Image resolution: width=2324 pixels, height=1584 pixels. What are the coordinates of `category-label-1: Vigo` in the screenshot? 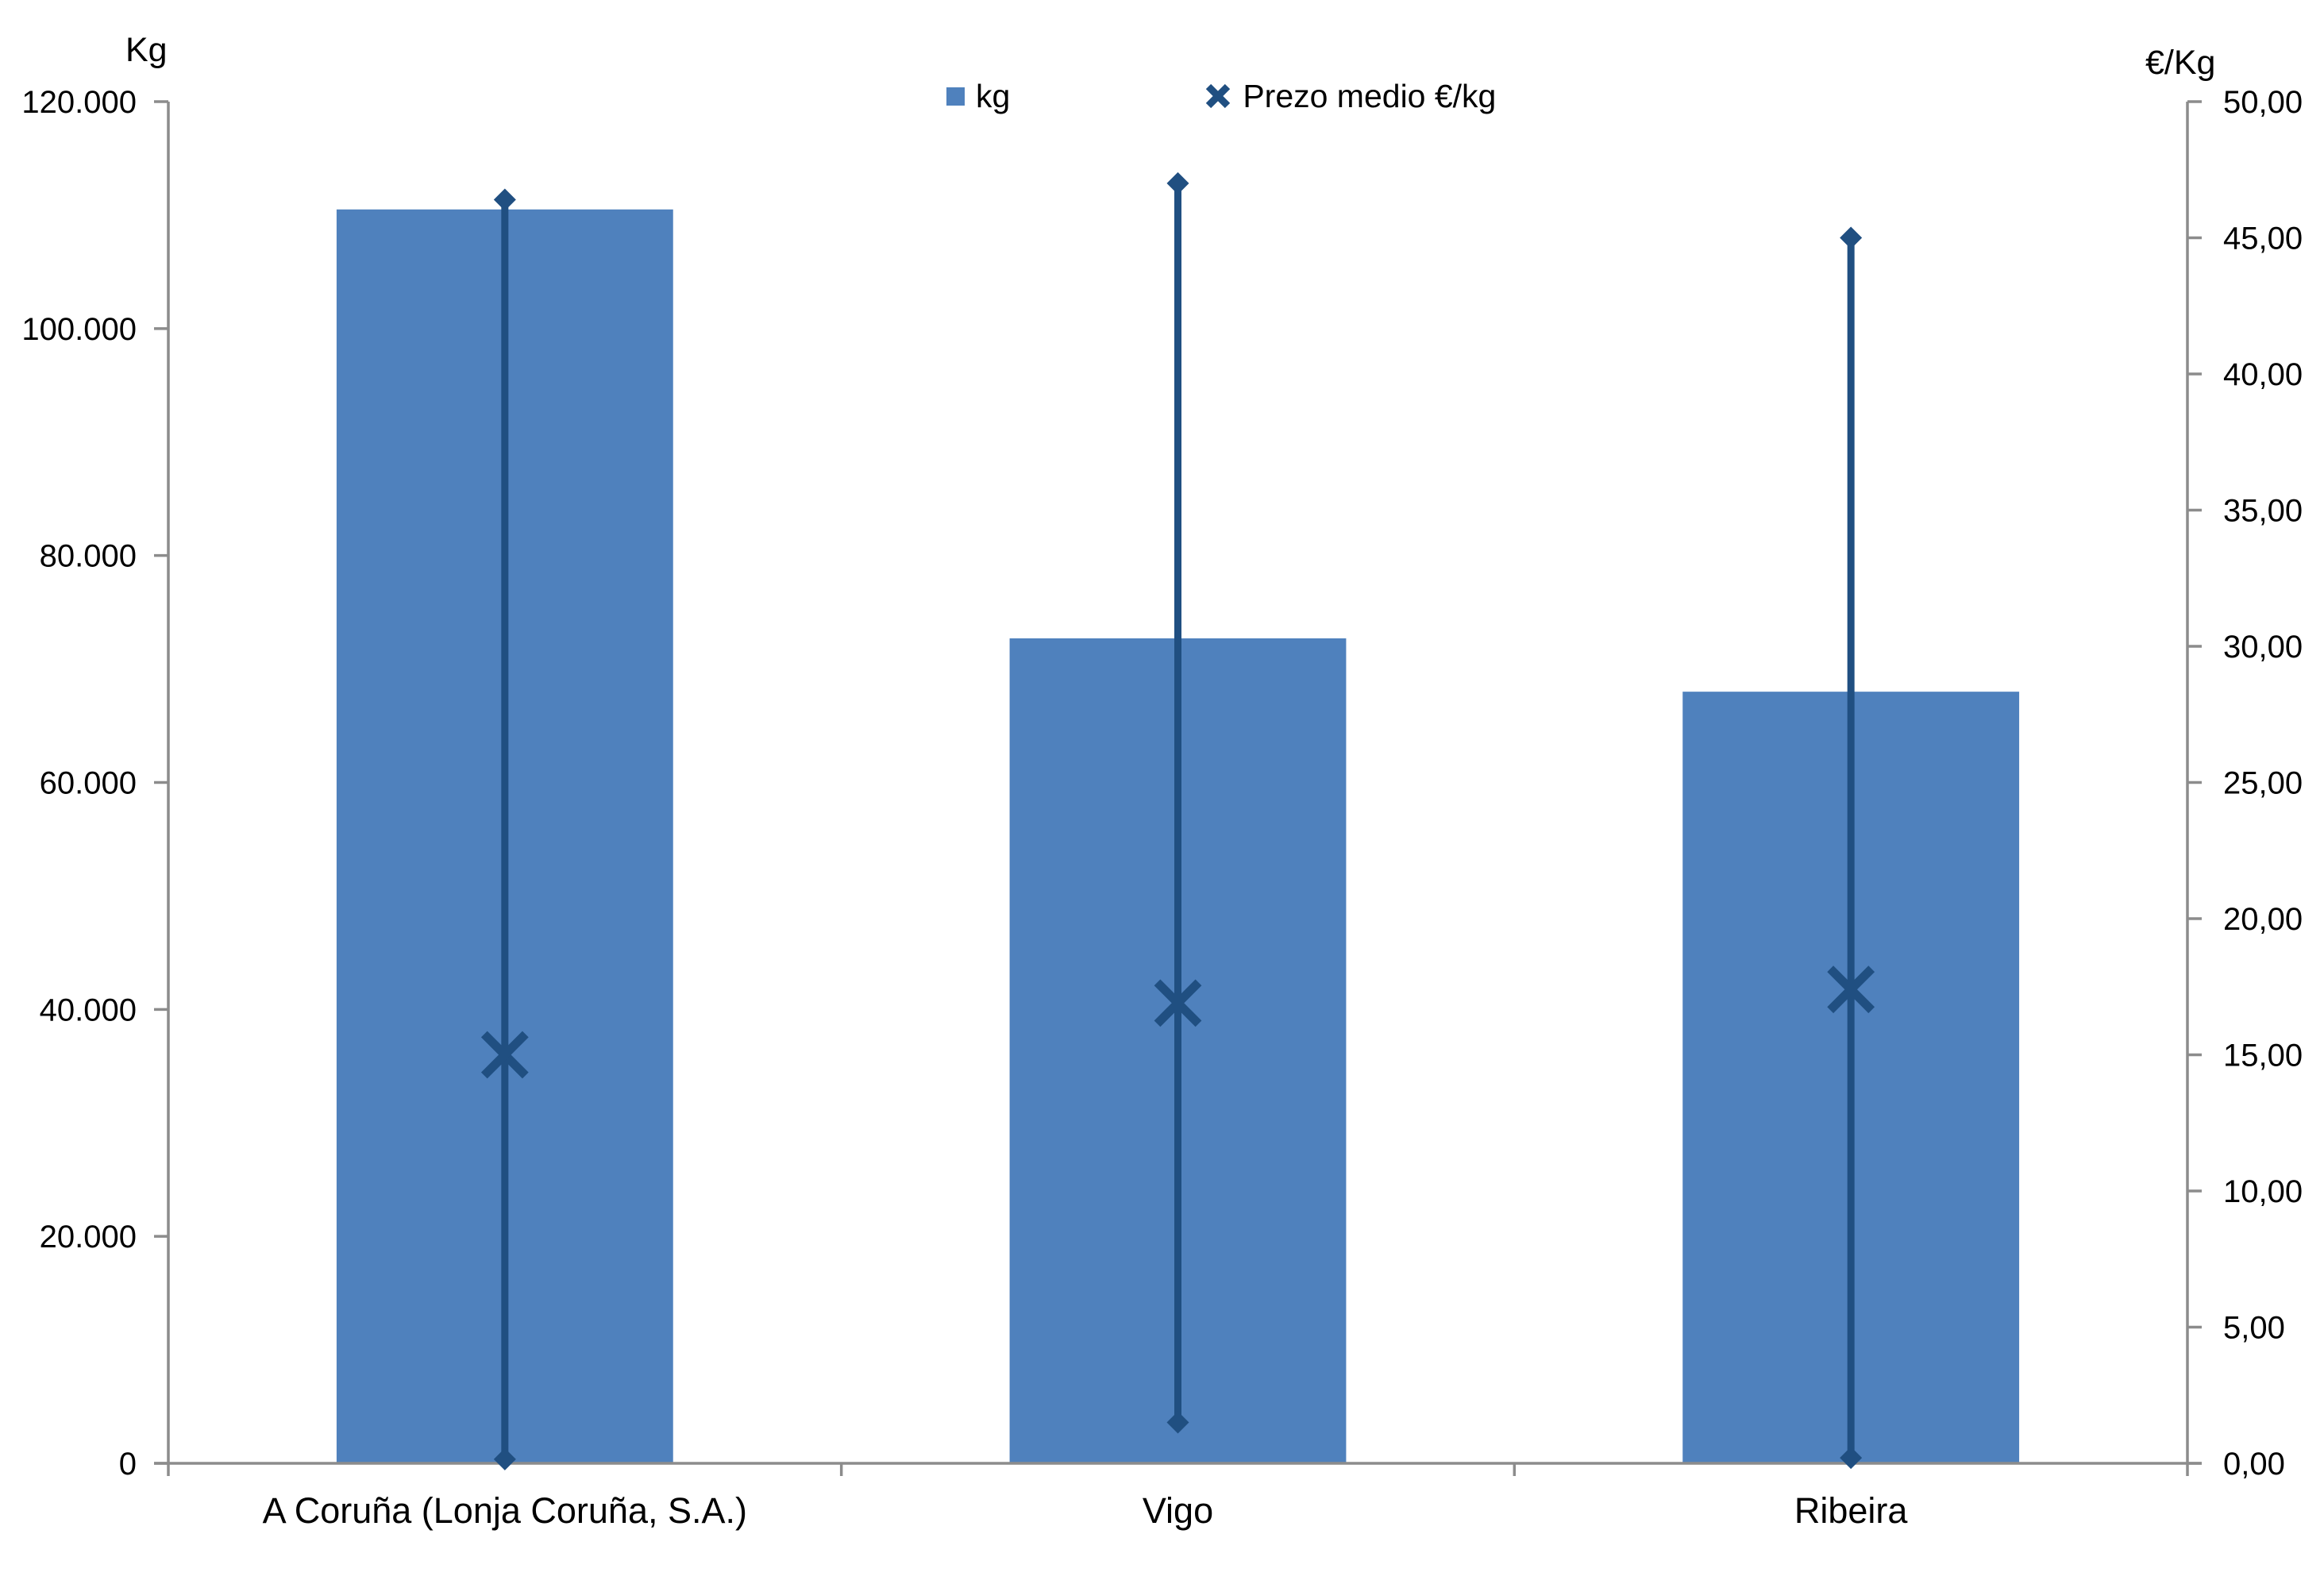 It's located at (1178, 1510).